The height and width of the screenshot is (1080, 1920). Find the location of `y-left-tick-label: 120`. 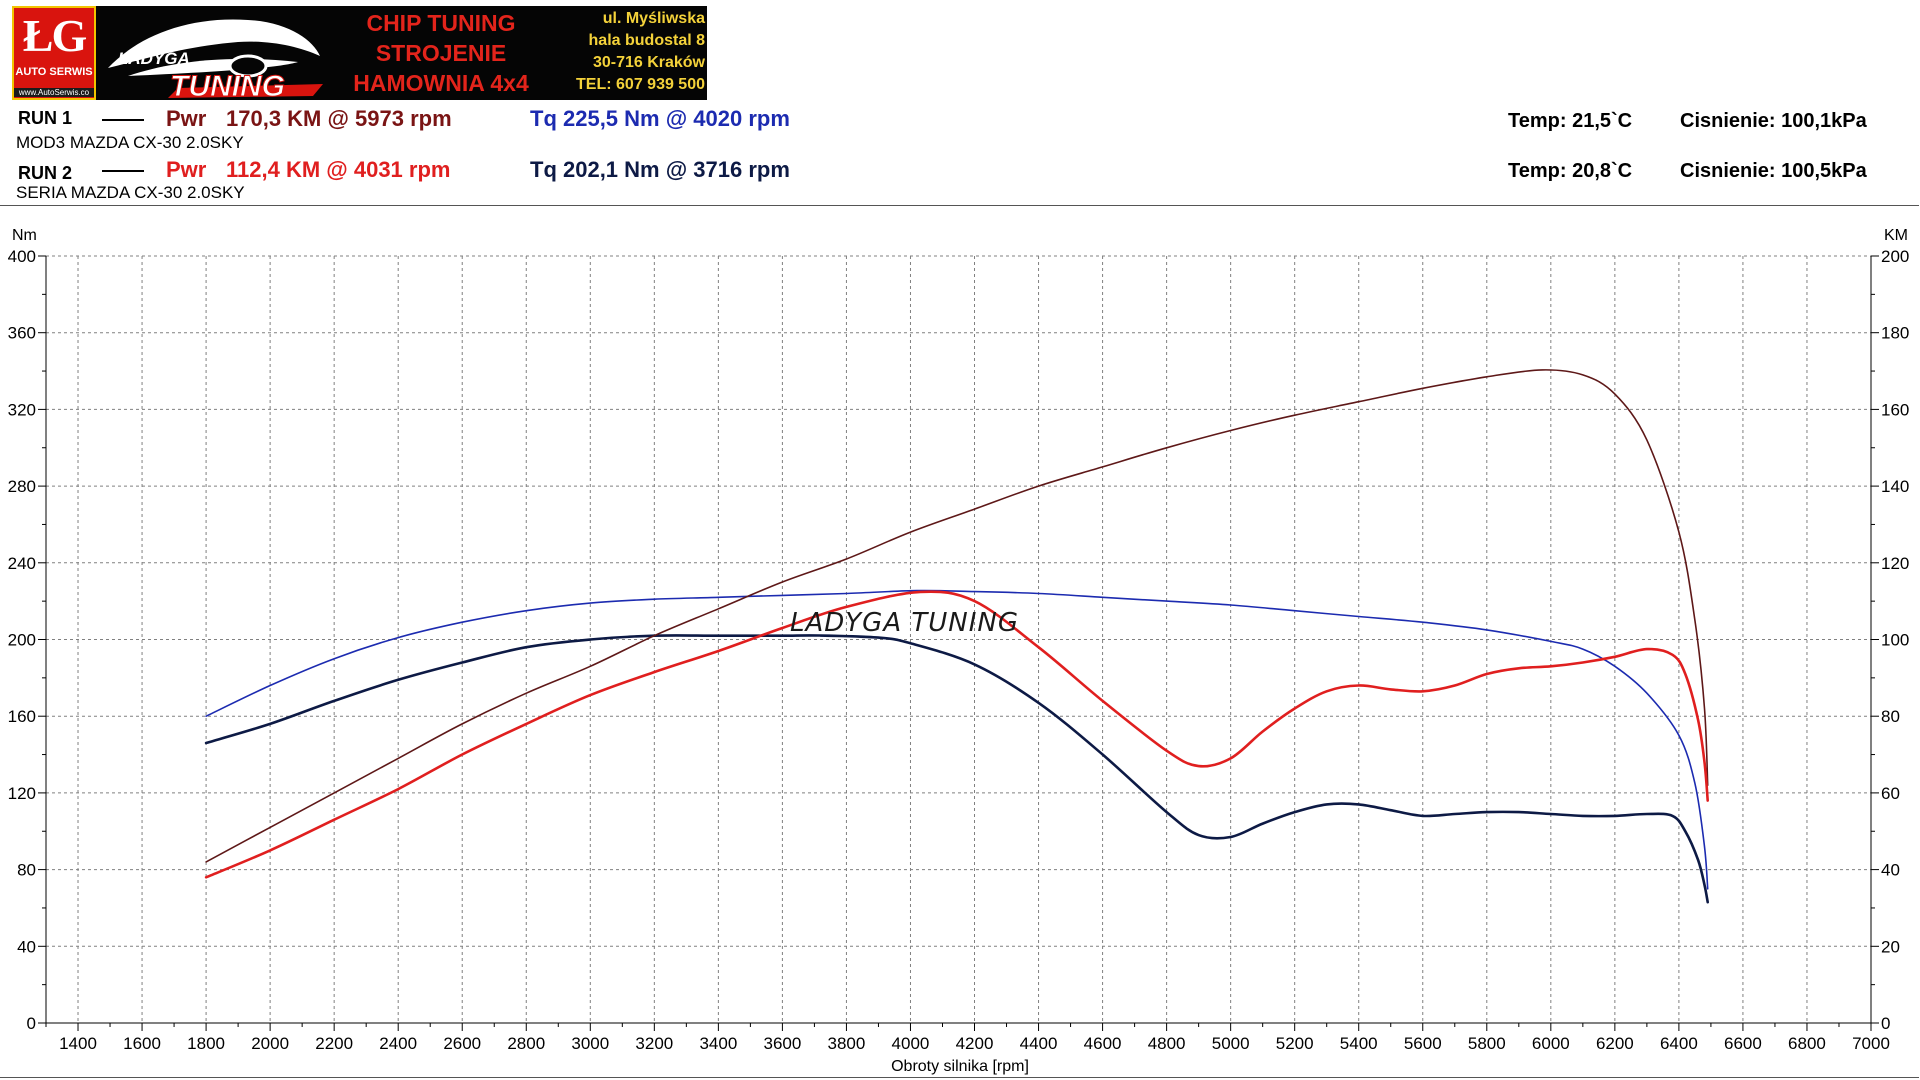

y-left-tick-label: 120 is located at coordinates (22, 793).